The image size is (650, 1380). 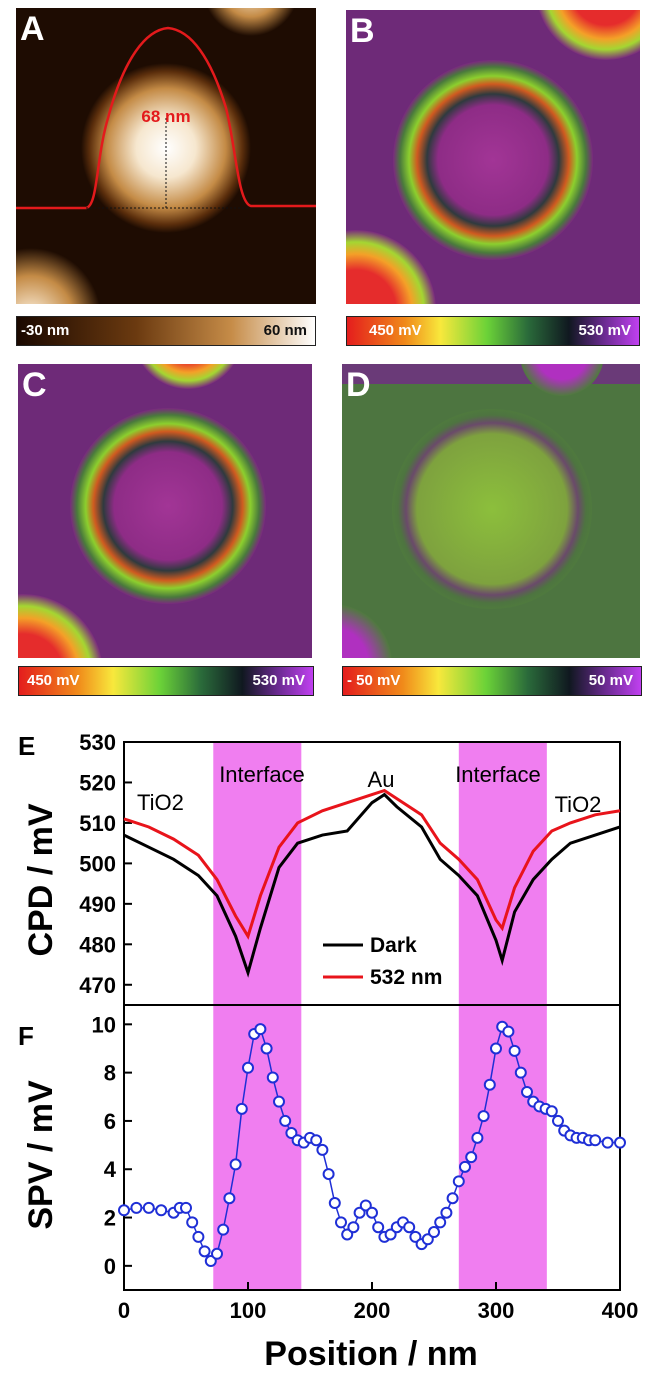 I want to click on y-tick-label: 520, so click(x=97, y=782).